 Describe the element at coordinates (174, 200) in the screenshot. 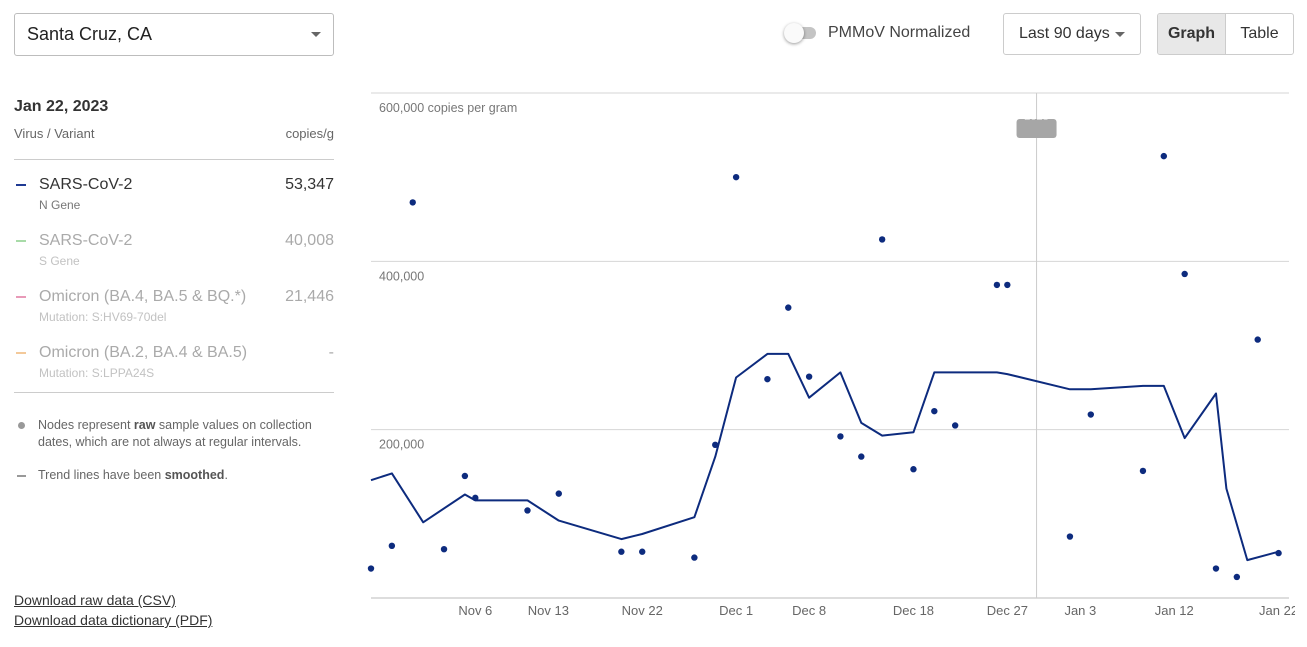

I see `variant-row: SARS-CoV-2 N Gene 53,347` at that location.